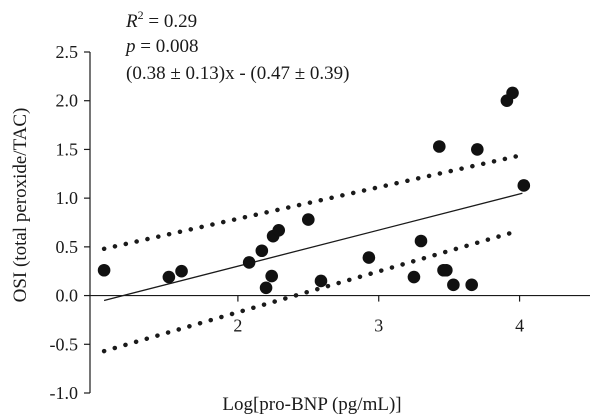  I want to click on x-tick-label: 4, so click(519, 326).